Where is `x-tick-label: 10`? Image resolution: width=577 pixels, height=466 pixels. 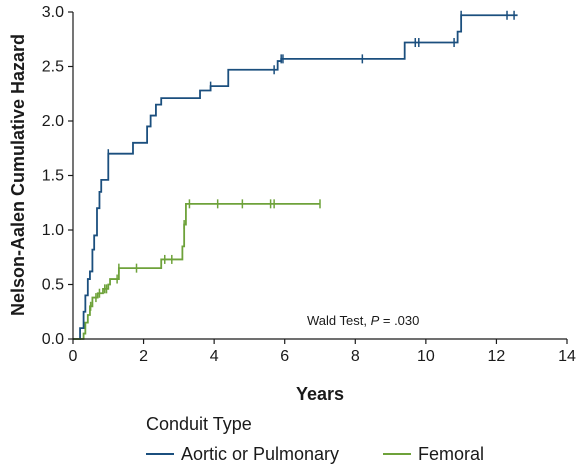
x-tick-label: 10 is located at coordinates (426, 356).